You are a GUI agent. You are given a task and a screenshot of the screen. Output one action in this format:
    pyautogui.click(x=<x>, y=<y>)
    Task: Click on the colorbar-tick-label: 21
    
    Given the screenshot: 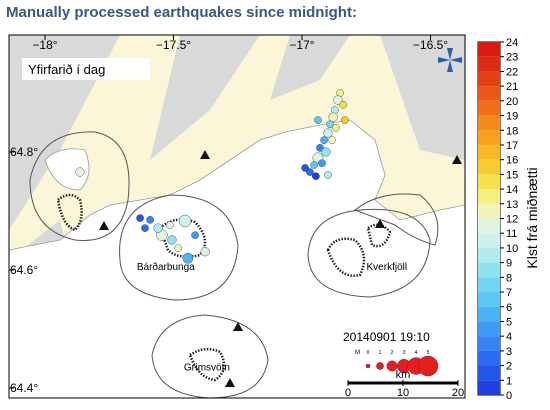 What is the action you would take?
    pyautogui.click(x=512, y=87)
    